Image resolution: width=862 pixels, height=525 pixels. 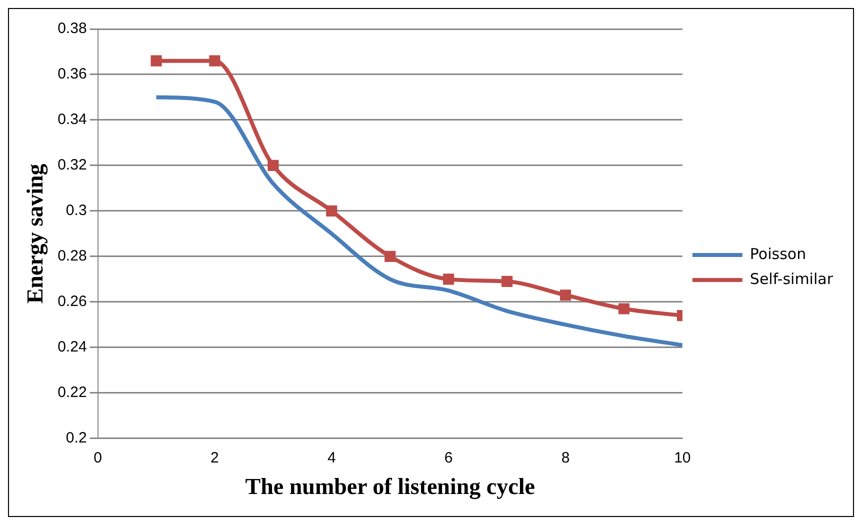 What do you see at coordinates (448, 458) in the screenshot?
I see `x-tick-label: 6` at bounding box center [448, 458].